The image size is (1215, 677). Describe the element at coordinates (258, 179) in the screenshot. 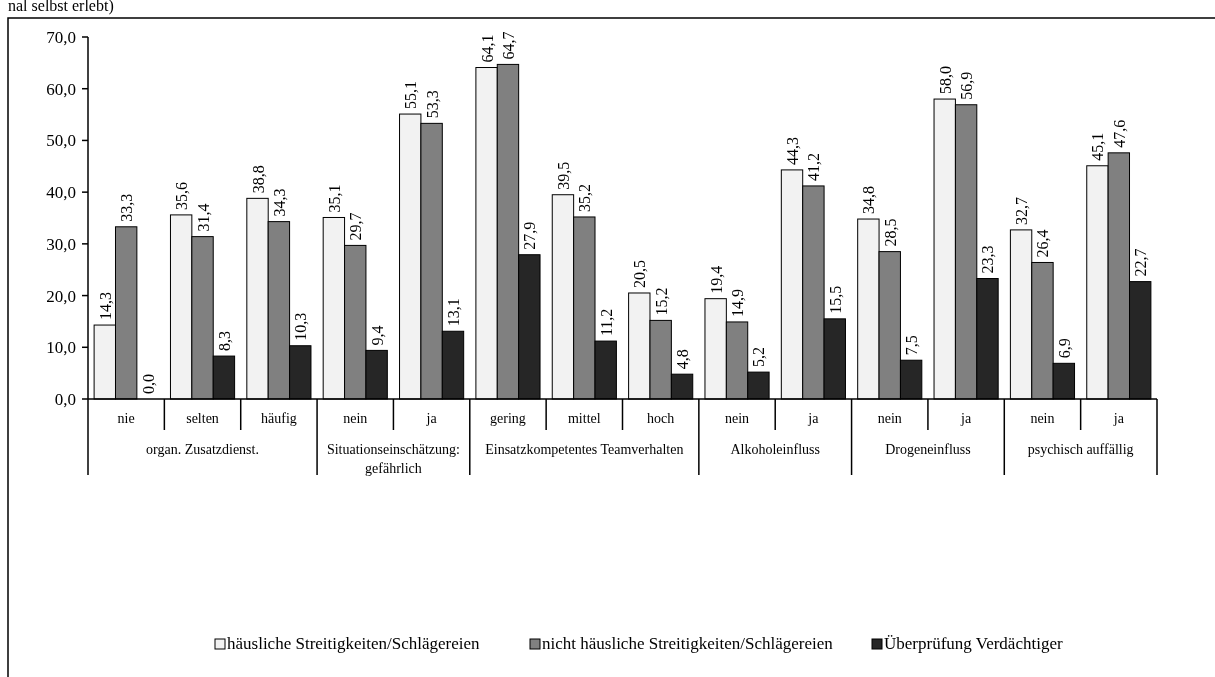

I see `text: 38,8` at that location.